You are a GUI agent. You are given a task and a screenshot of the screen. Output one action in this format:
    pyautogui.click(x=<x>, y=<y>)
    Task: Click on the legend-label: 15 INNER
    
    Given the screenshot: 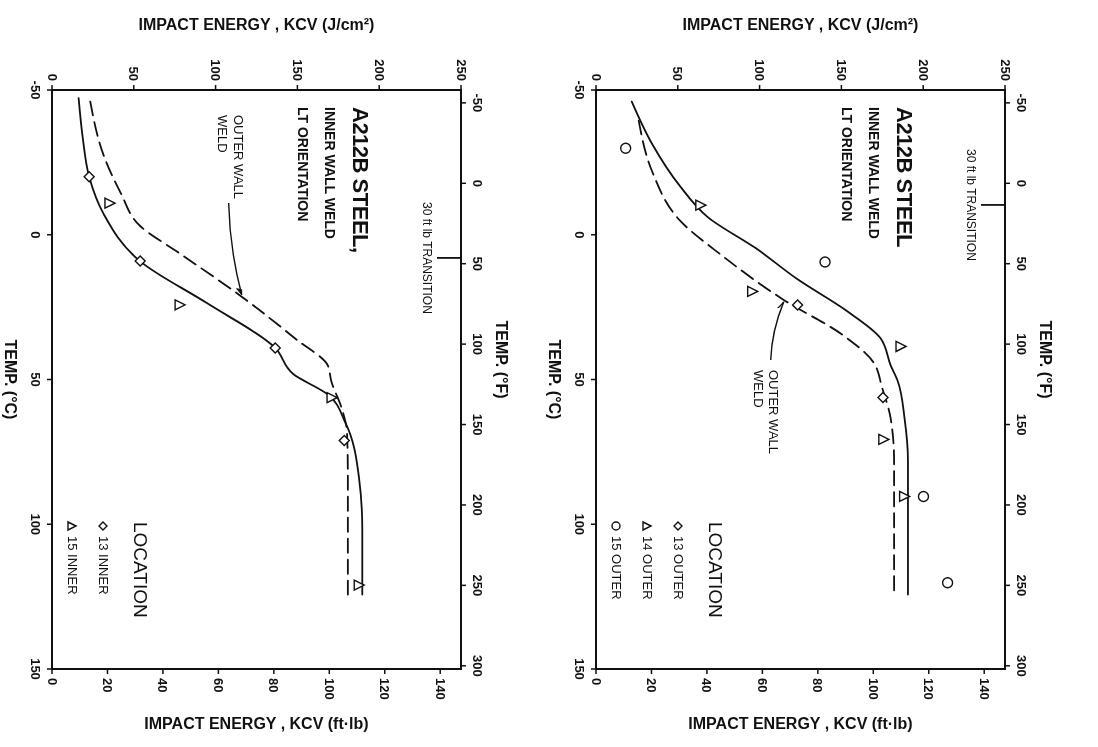 What is the action you would take?
    pyautogui.click(x=72, y=565)
    